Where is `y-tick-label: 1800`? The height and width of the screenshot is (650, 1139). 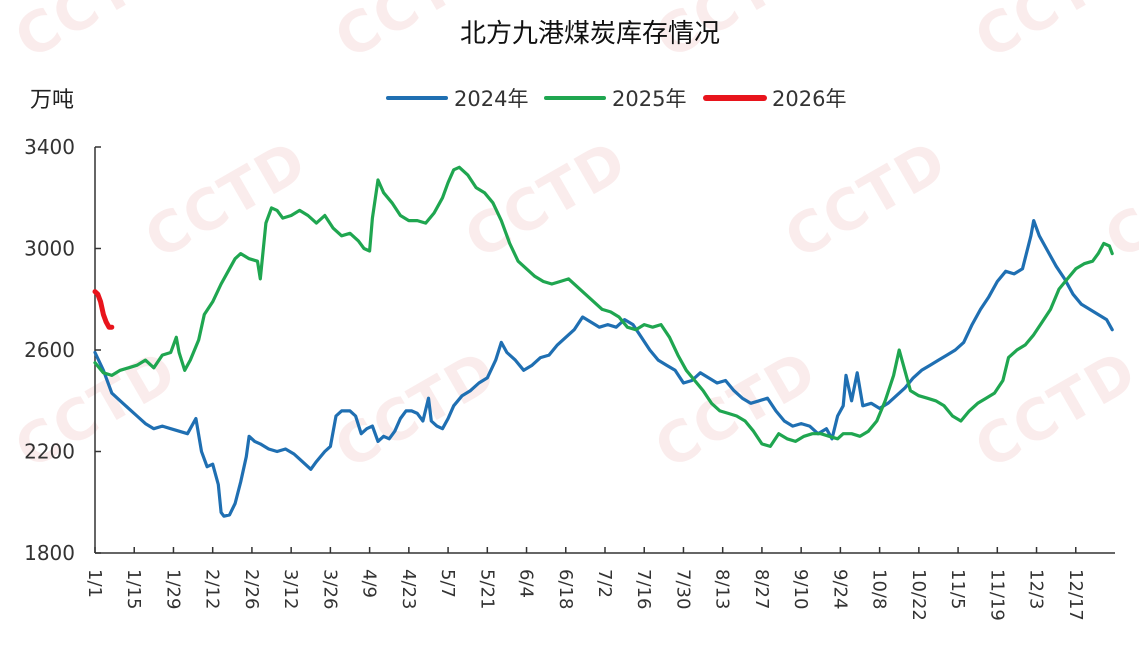
y-tick-label: 1800 is located at coordinates (49, 553).